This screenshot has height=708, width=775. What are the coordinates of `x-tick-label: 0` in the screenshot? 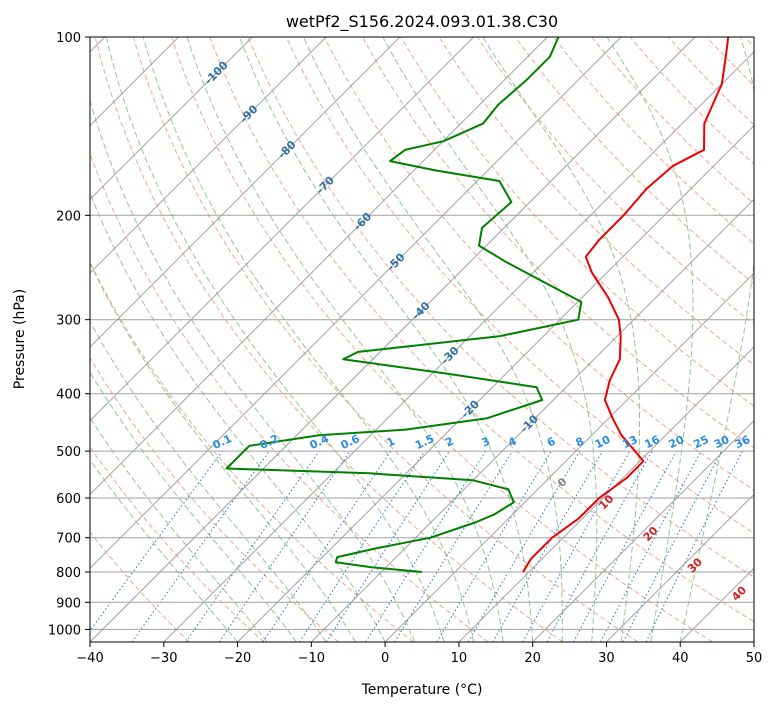 It's located at (385, 658).